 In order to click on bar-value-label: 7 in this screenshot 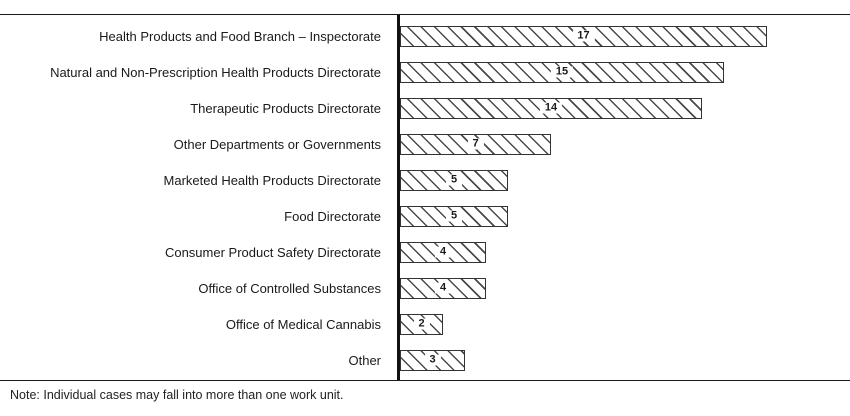, I will do `click(475, 144)`.